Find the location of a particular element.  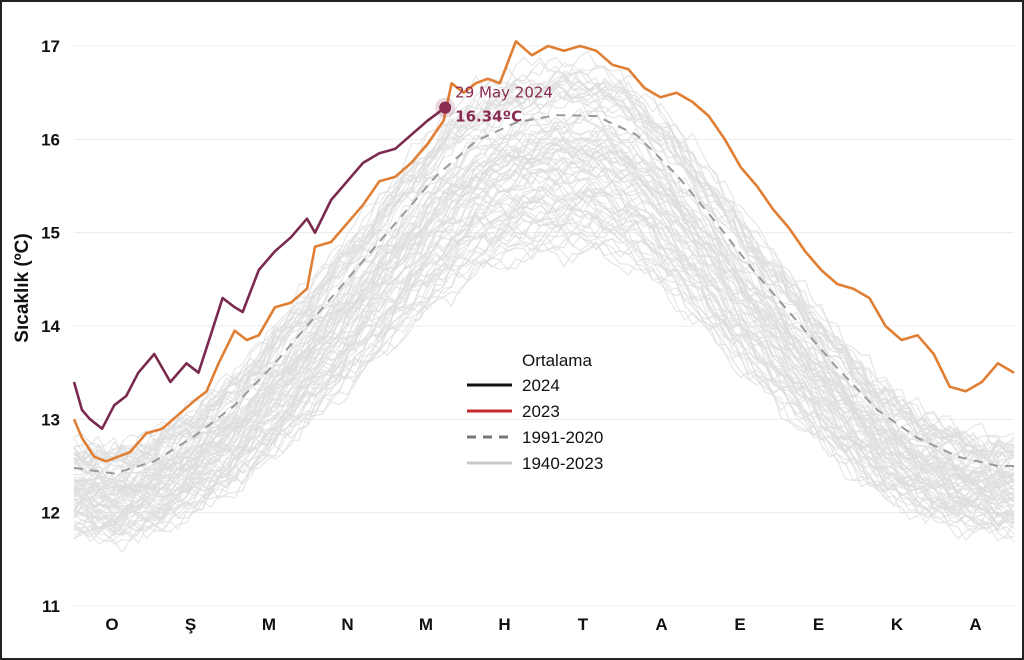

y-tick-label: 14 is located at coordinates (50, 326).